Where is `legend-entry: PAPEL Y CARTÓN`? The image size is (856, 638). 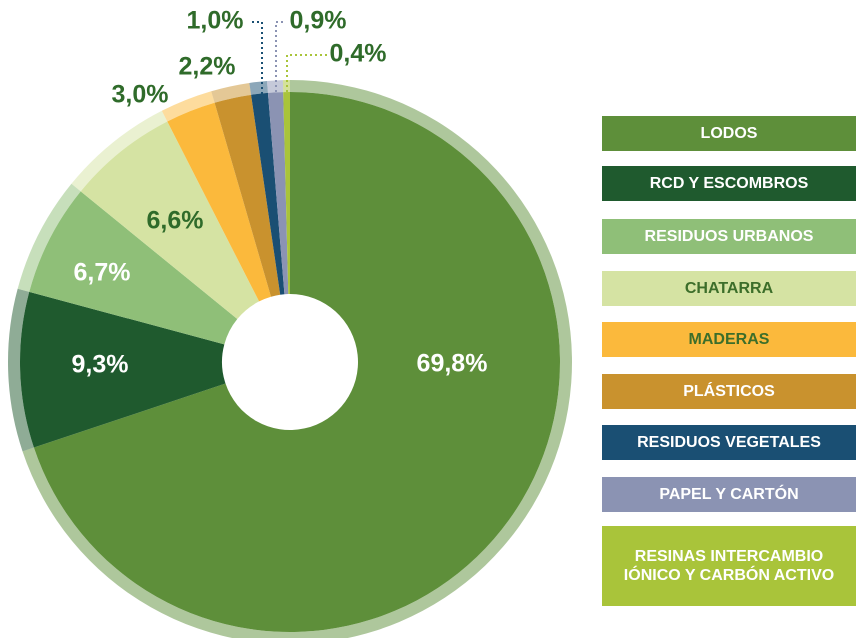 legend-entry: PAPEL Y CARTÓN is located at coordinates (729, 494).